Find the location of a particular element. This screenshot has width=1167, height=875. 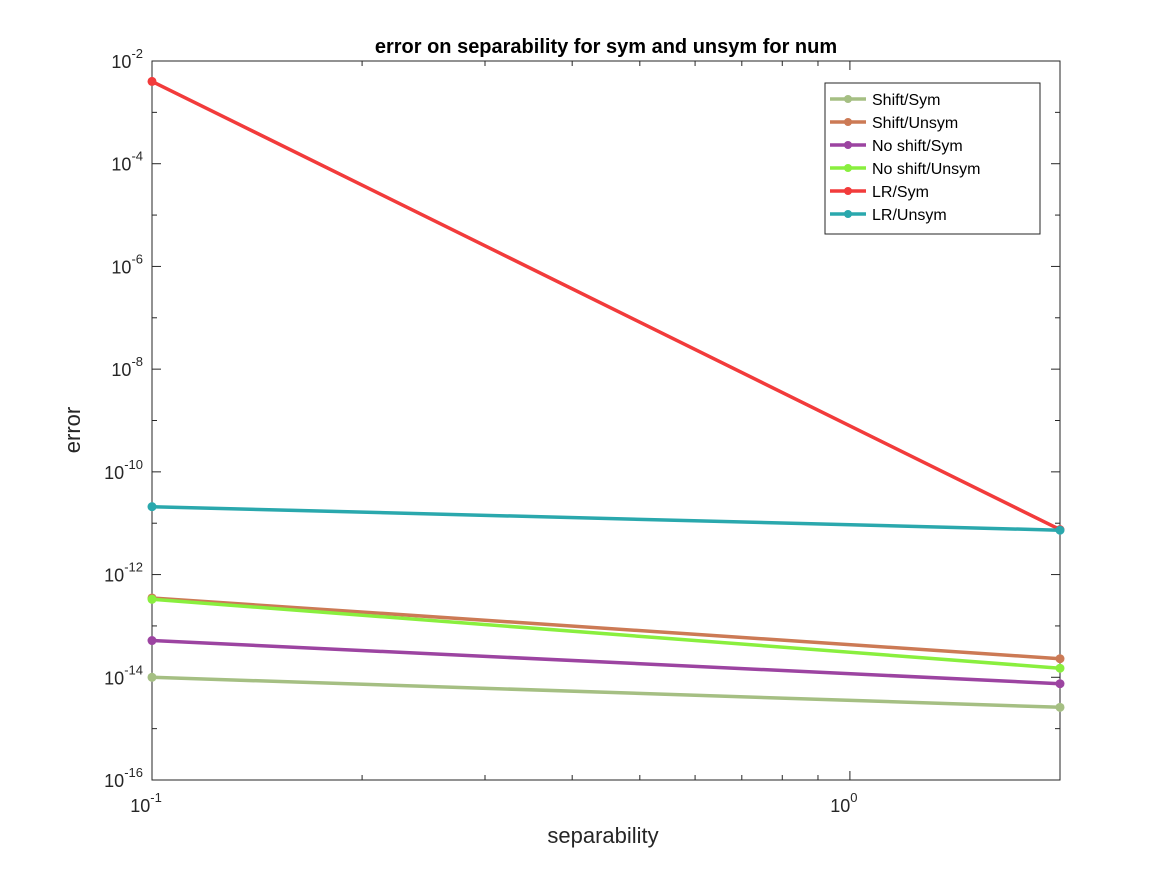

legend-label: No shift/Unsym is located at coordinates (926, 169).